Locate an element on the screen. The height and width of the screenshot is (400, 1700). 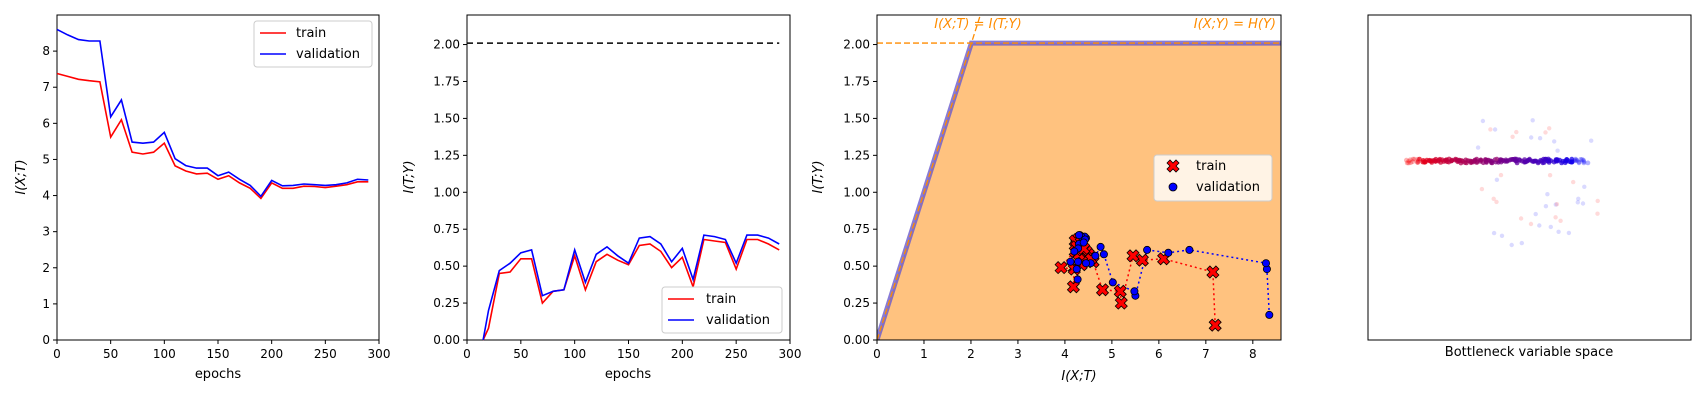
x-tick-label: 250 is located at coordinates (736, 354).